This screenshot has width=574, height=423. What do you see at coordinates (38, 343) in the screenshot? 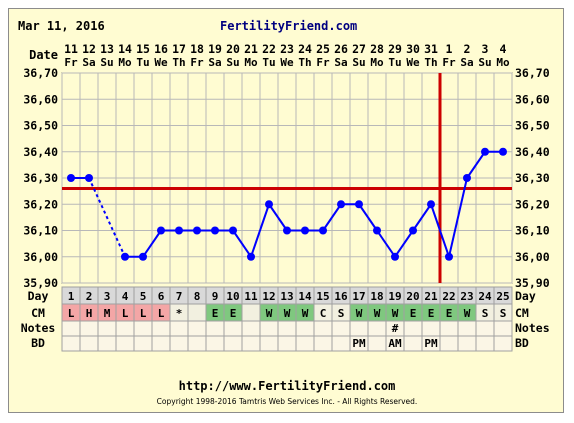
I see `bd-row-label-left: BD` at bounding box center [38, 343].